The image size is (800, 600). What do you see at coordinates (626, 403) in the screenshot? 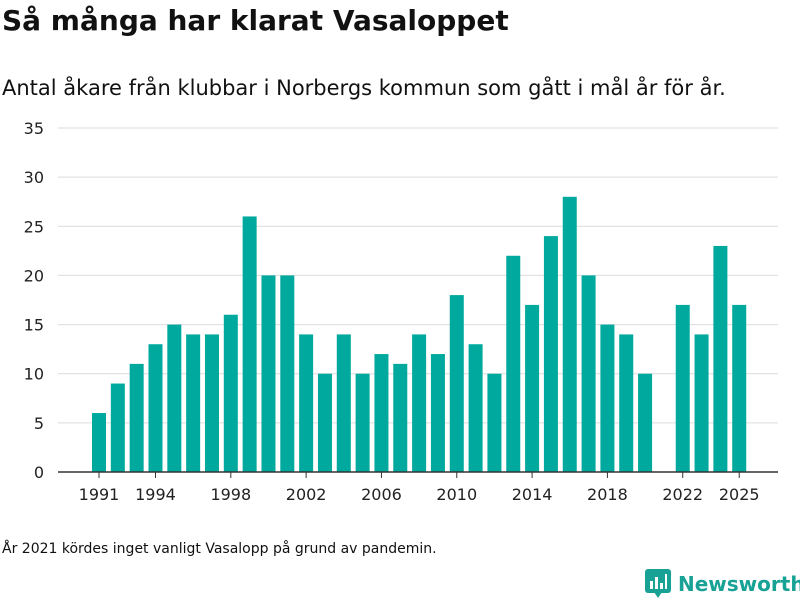
I see `bar-2019` at bounding box center [626, 403].